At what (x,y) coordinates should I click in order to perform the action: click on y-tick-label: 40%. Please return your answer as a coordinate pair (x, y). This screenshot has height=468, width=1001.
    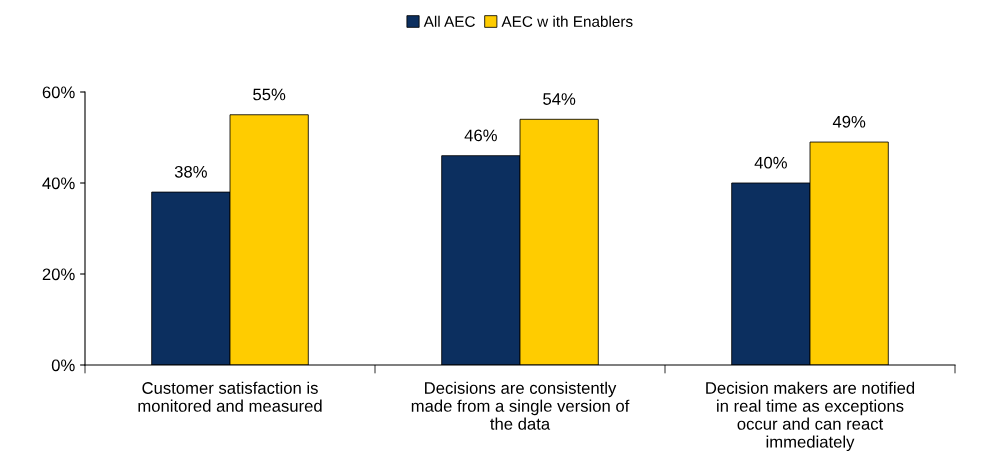
    Looking at the image, I should click on (58, 183).